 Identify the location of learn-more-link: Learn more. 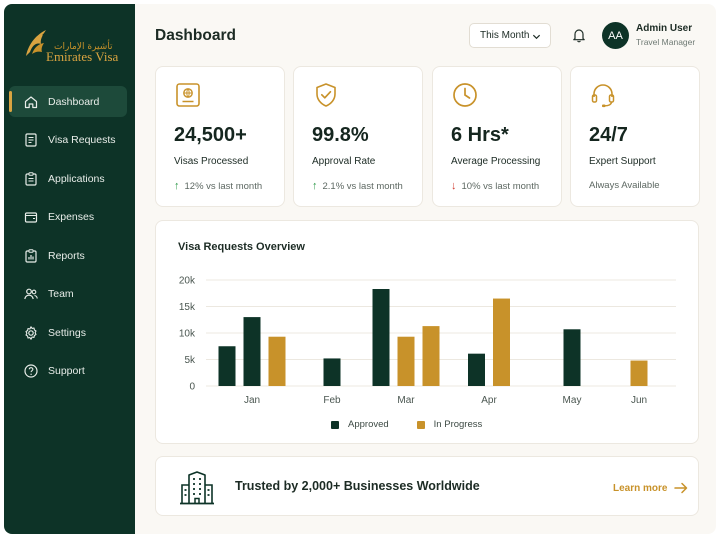
(650, 488).